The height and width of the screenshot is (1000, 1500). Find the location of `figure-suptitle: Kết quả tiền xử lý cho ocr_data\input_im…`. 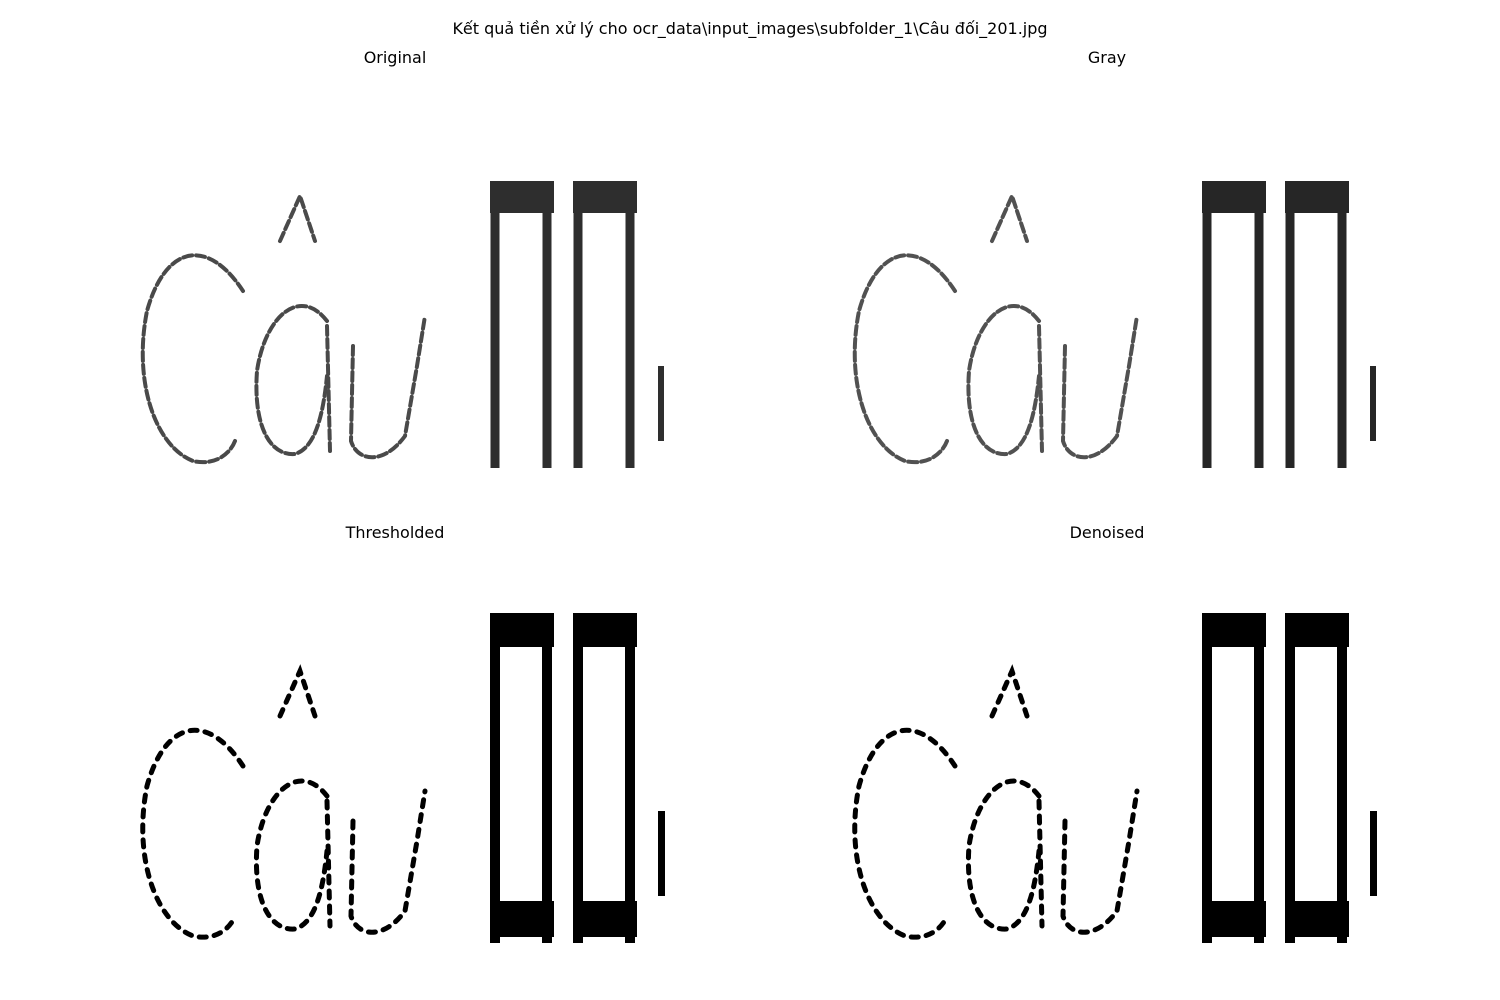

figure-suptitle: Kết quả tiền xử lý cho ocr_data\input_im… is located at coordinates (750, 28).